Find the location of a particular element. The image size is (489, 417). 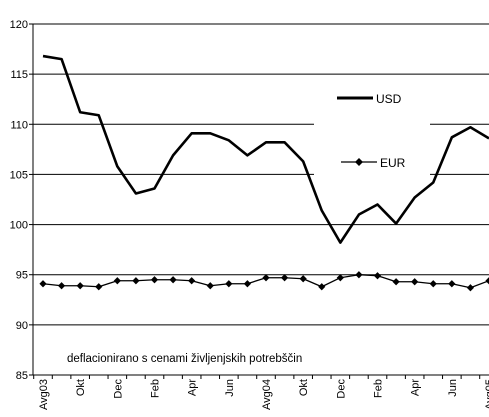

y-tick-label: 90 is located at coordinates (22, 326).